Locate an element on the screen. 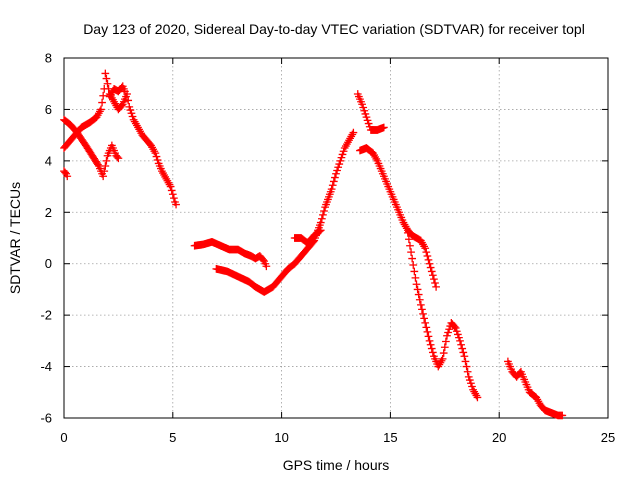  series-track-f is located at coordinates (285, 212).